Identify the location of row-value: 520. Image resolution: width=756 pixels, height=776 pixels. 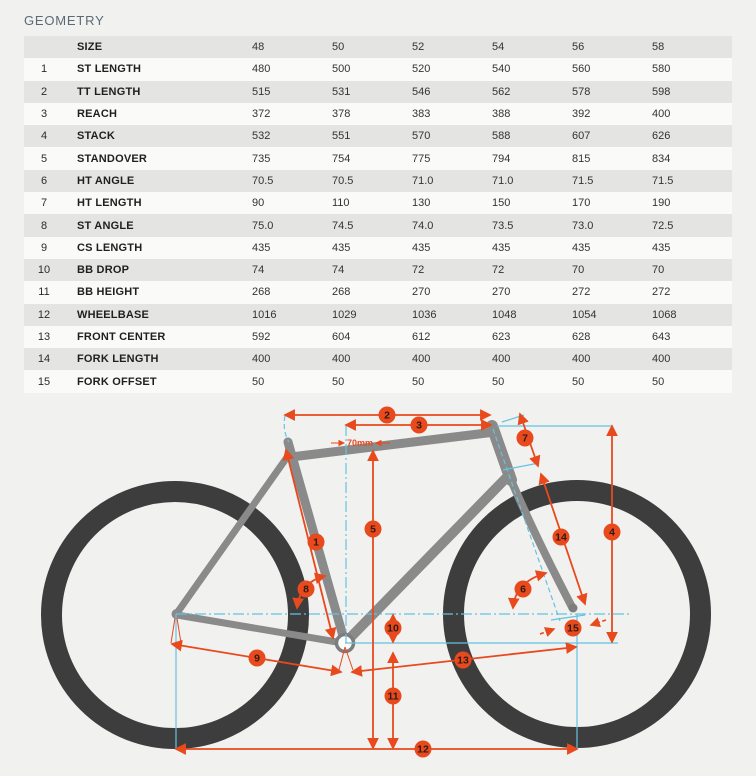
(421, 69).